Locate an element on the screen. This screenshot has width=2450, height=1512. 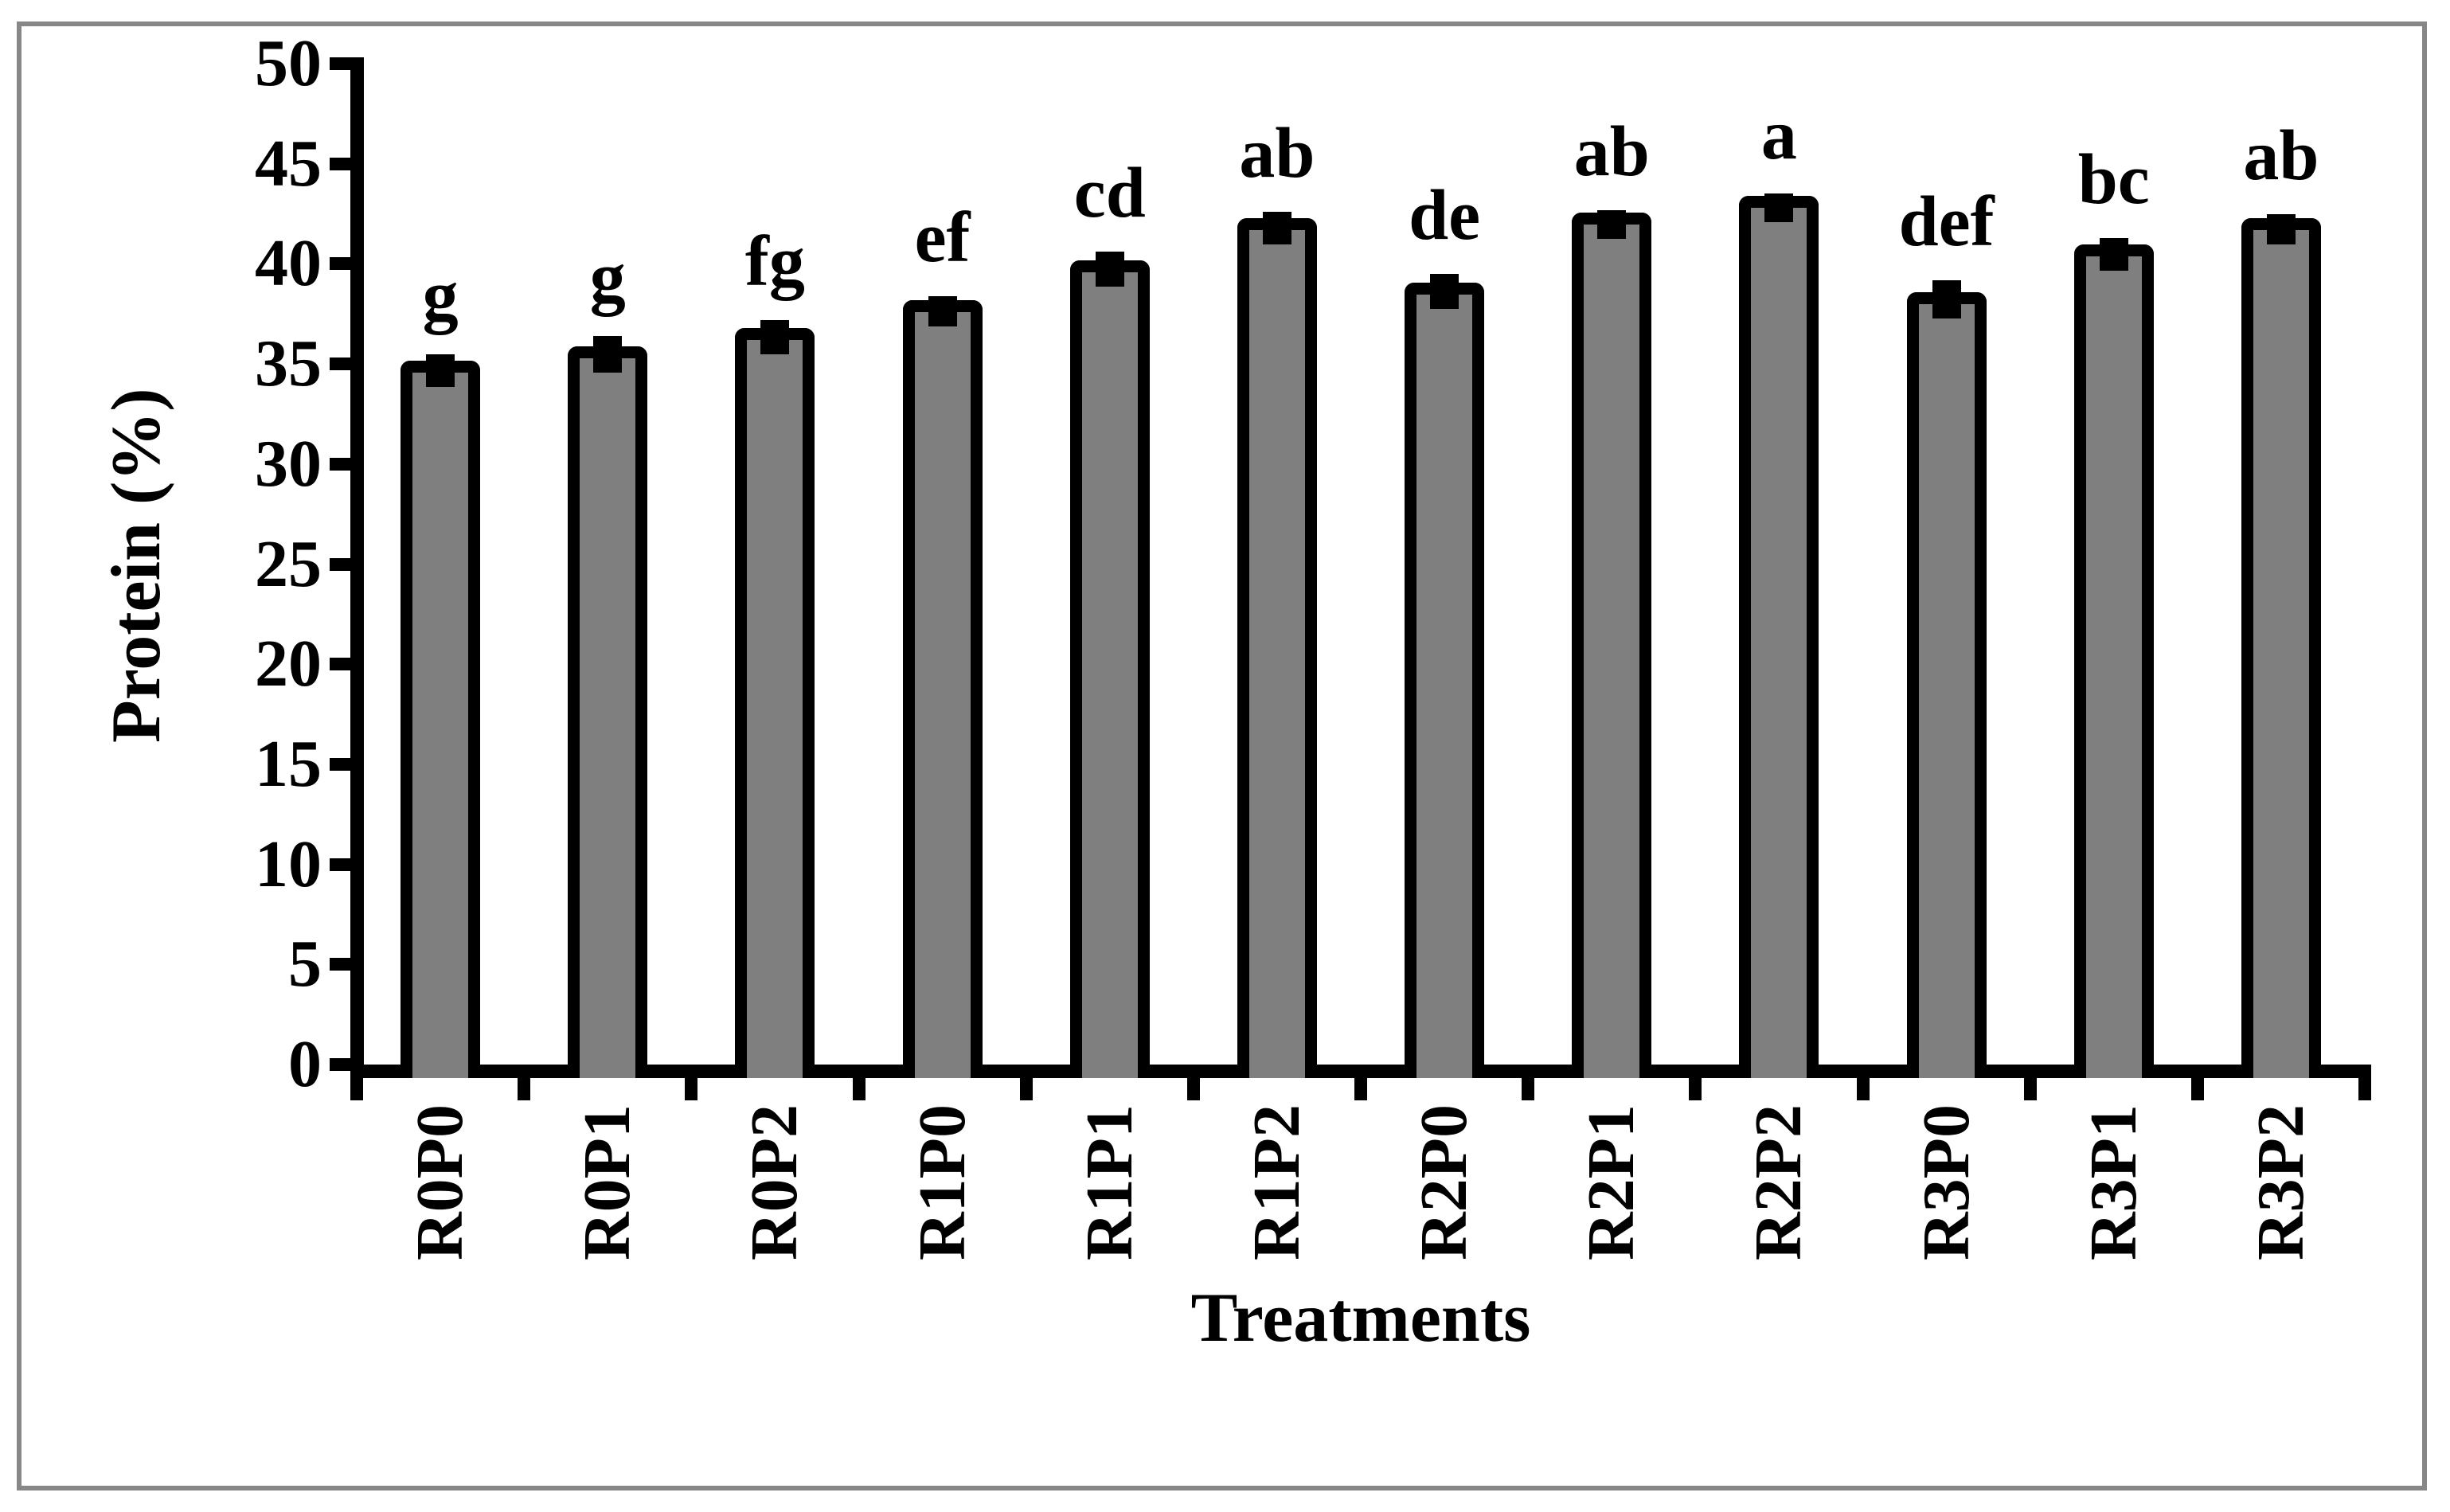
category-label: R0P0 is located at coordinates (440, 1182).